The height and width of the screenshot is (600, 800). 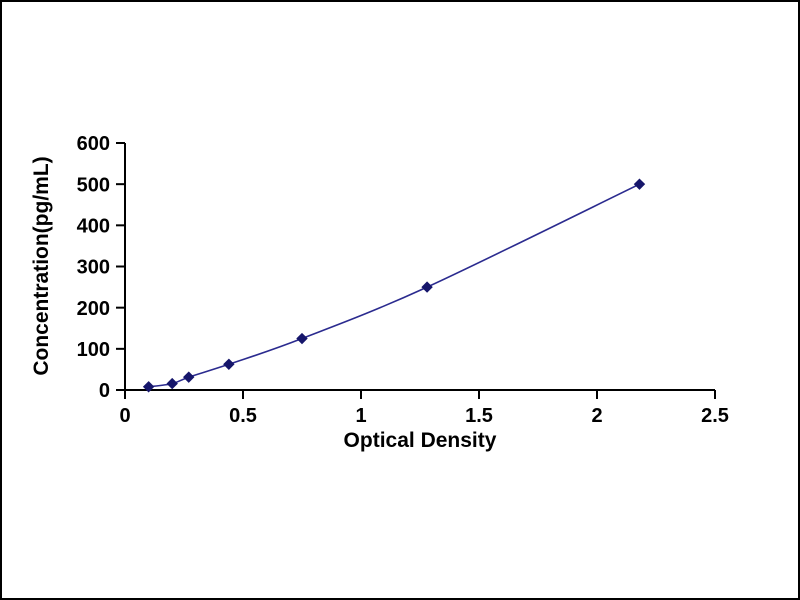 I want to click on x-tick-label: 1.5, so click(x=479, y=416).